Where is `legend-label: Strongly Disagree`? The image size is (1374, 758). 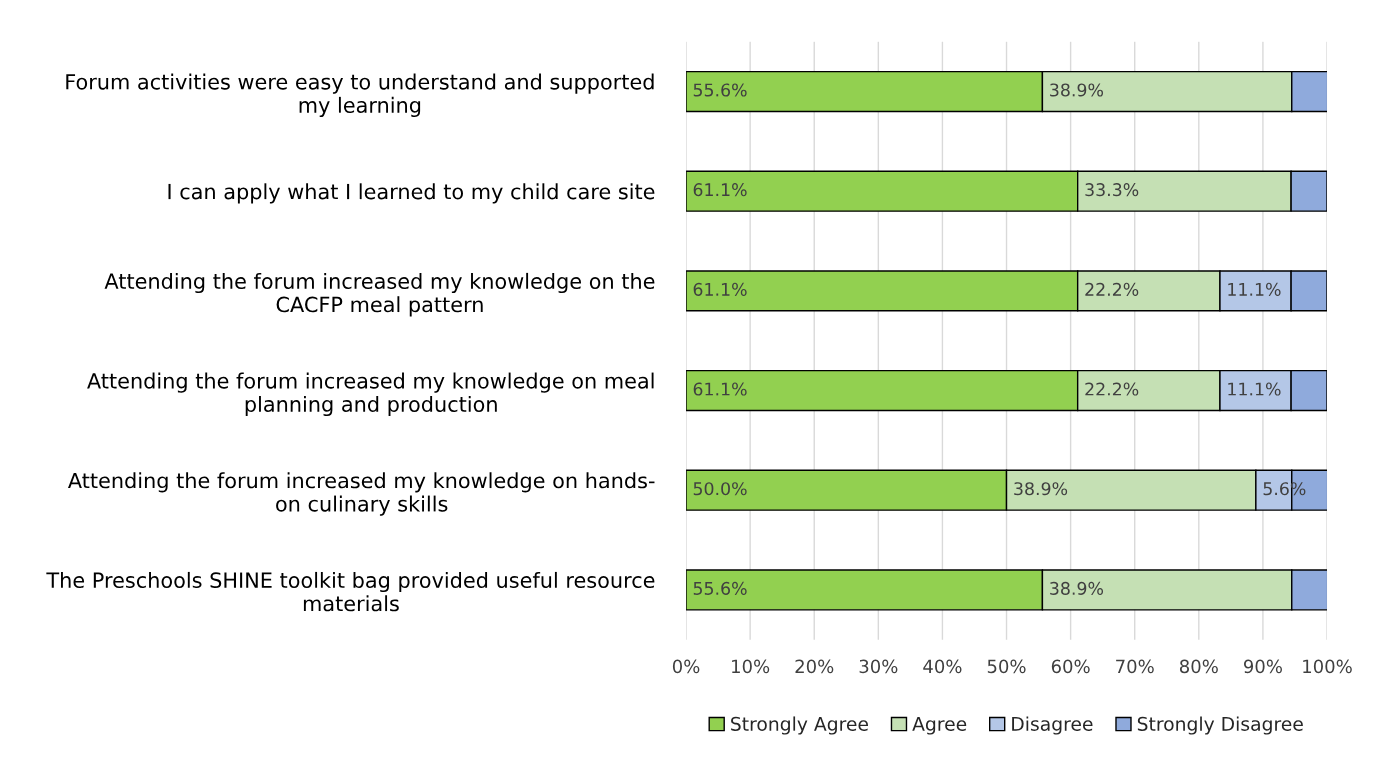
legend-label: Strongly Disagree is located at coordinates (1220, 725).